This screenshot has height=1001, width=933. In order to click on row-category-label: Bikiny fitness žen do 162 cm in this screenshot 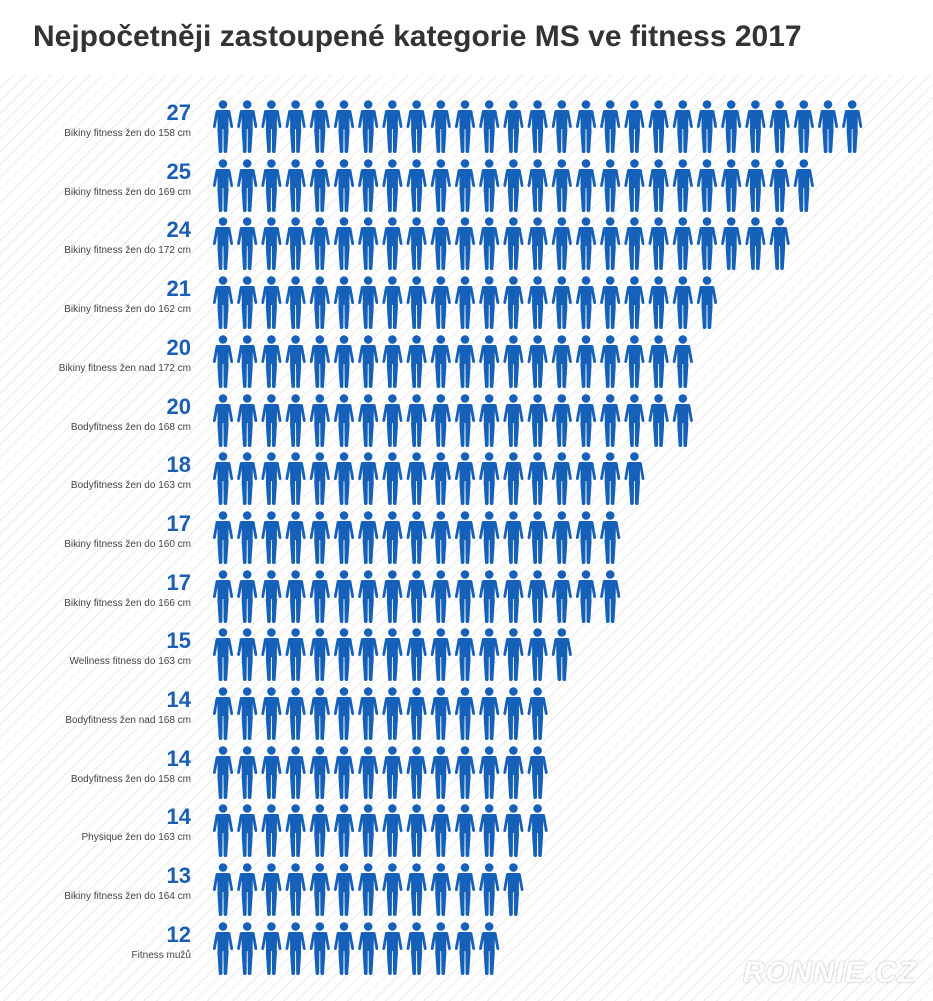, I will do `click(127, 310)`.